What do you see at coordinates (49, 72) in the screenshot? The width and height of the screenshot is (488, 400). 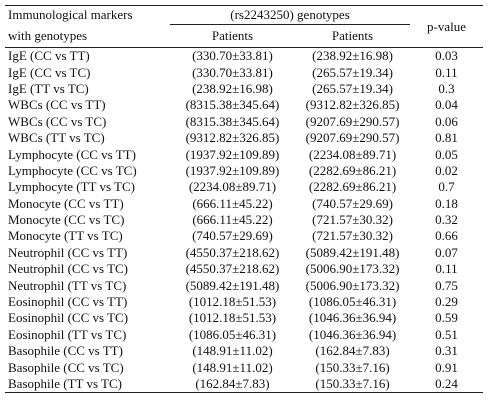 I see `marker-cell: IgE (CC vs TC)` at bounding box center [49, 72].